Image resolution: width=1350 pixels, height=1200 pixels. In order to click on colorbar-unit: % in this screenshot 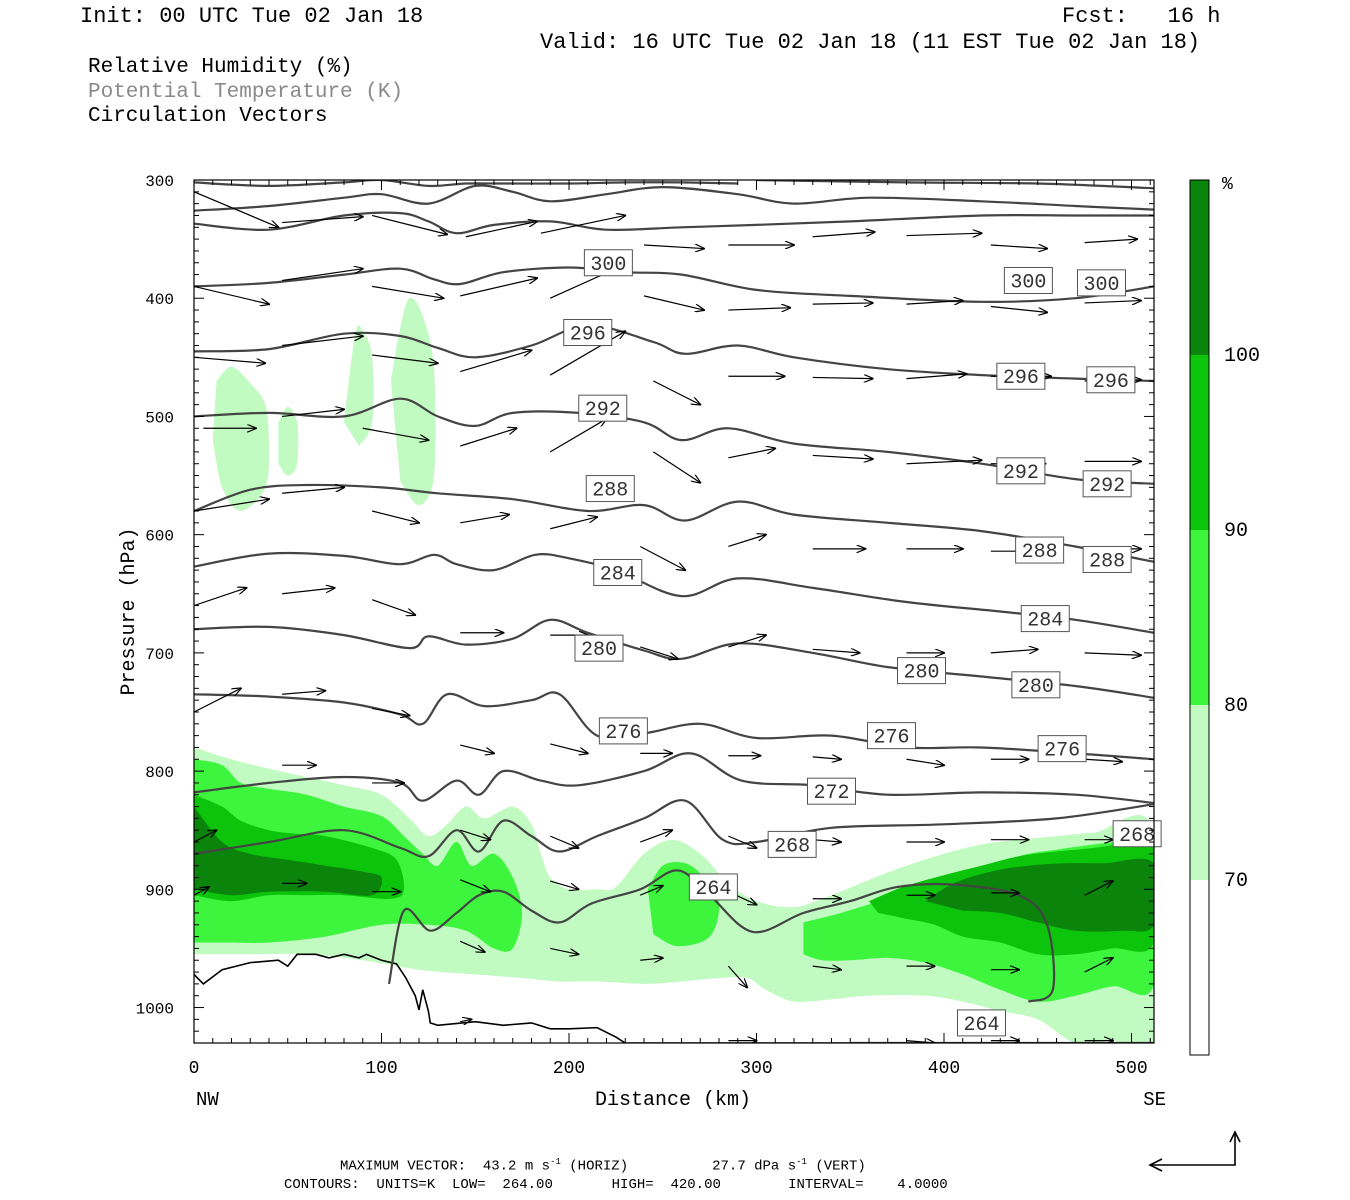, I will do `click(1227, 185)`.